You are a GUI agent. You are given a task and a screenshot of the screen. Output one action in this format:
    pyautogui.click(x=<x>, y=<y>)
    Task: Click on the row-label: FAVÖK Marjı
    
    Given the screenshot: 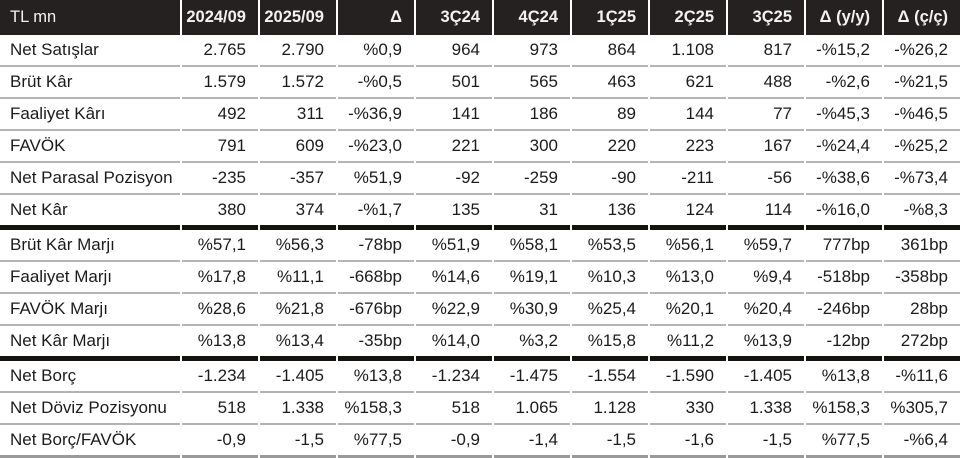 What is the action you would take?
    pyautogui.click(x=90, y=310)
    